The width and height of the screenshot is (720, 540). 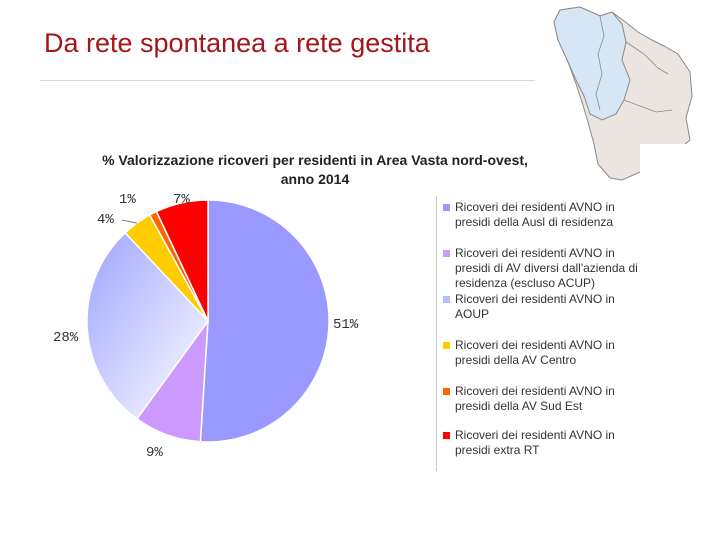 What do you see at coordinates (516, 360) in the screenshot?
I see `legend-label-line: presidi della AV Centro` at bounding box center [516, 360].